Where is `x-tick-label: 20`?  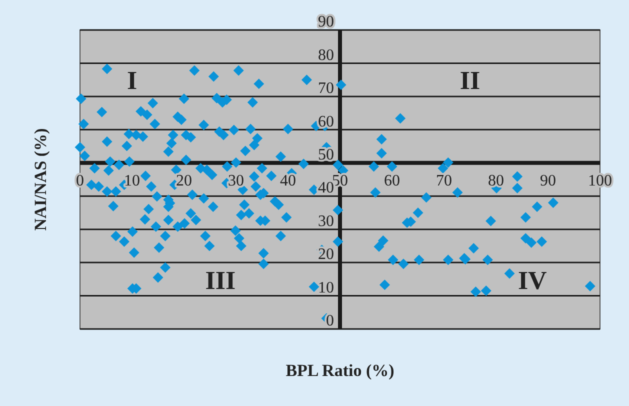
x-tick-label: 20 is located at coordinates (184, 181).